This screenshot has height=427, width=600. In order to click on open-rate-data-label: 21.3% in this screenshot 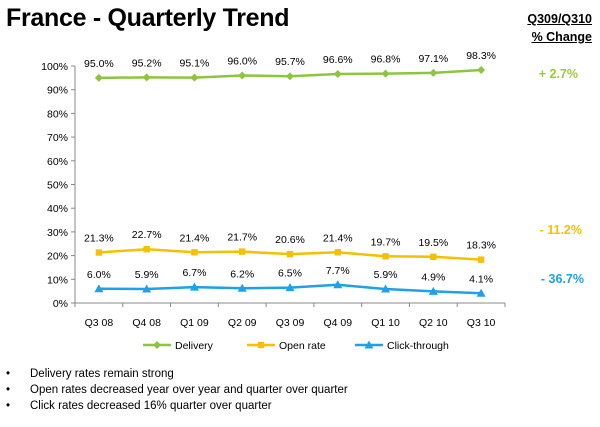, I will do `click(99, 239)`.